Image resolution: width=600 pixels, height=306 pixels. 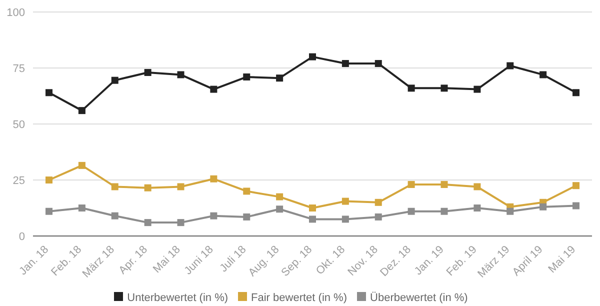 What do you see at coordinates (34, 261) in the screenshot?
I see `x-tick-label: Jan. 18` at bounding box center [34, 261].